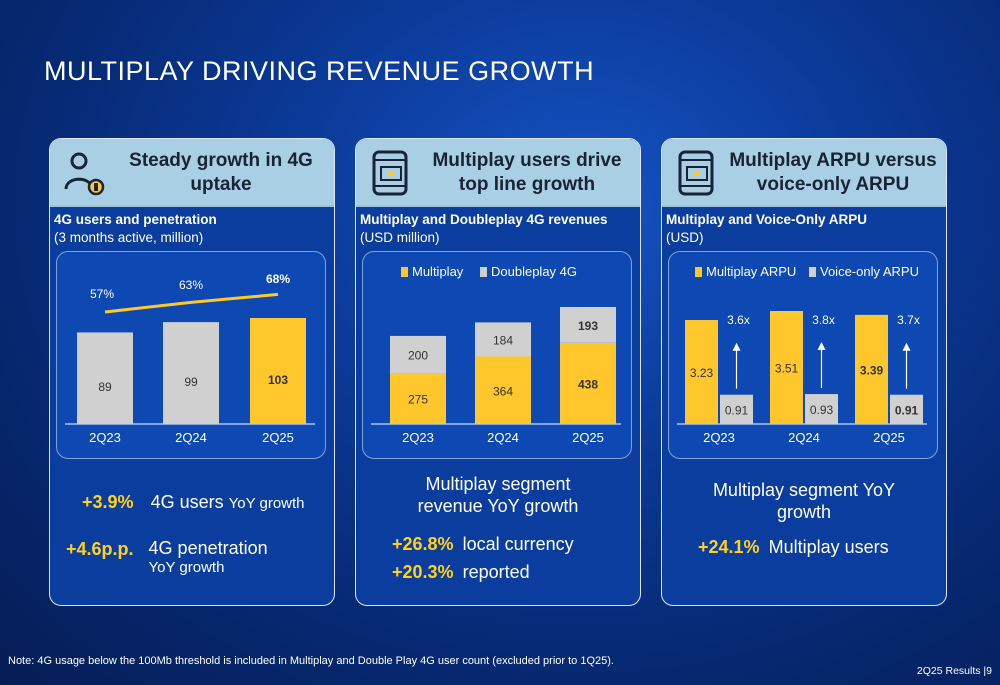  I want to click on bar-value-label: 89, so click(105, 387).